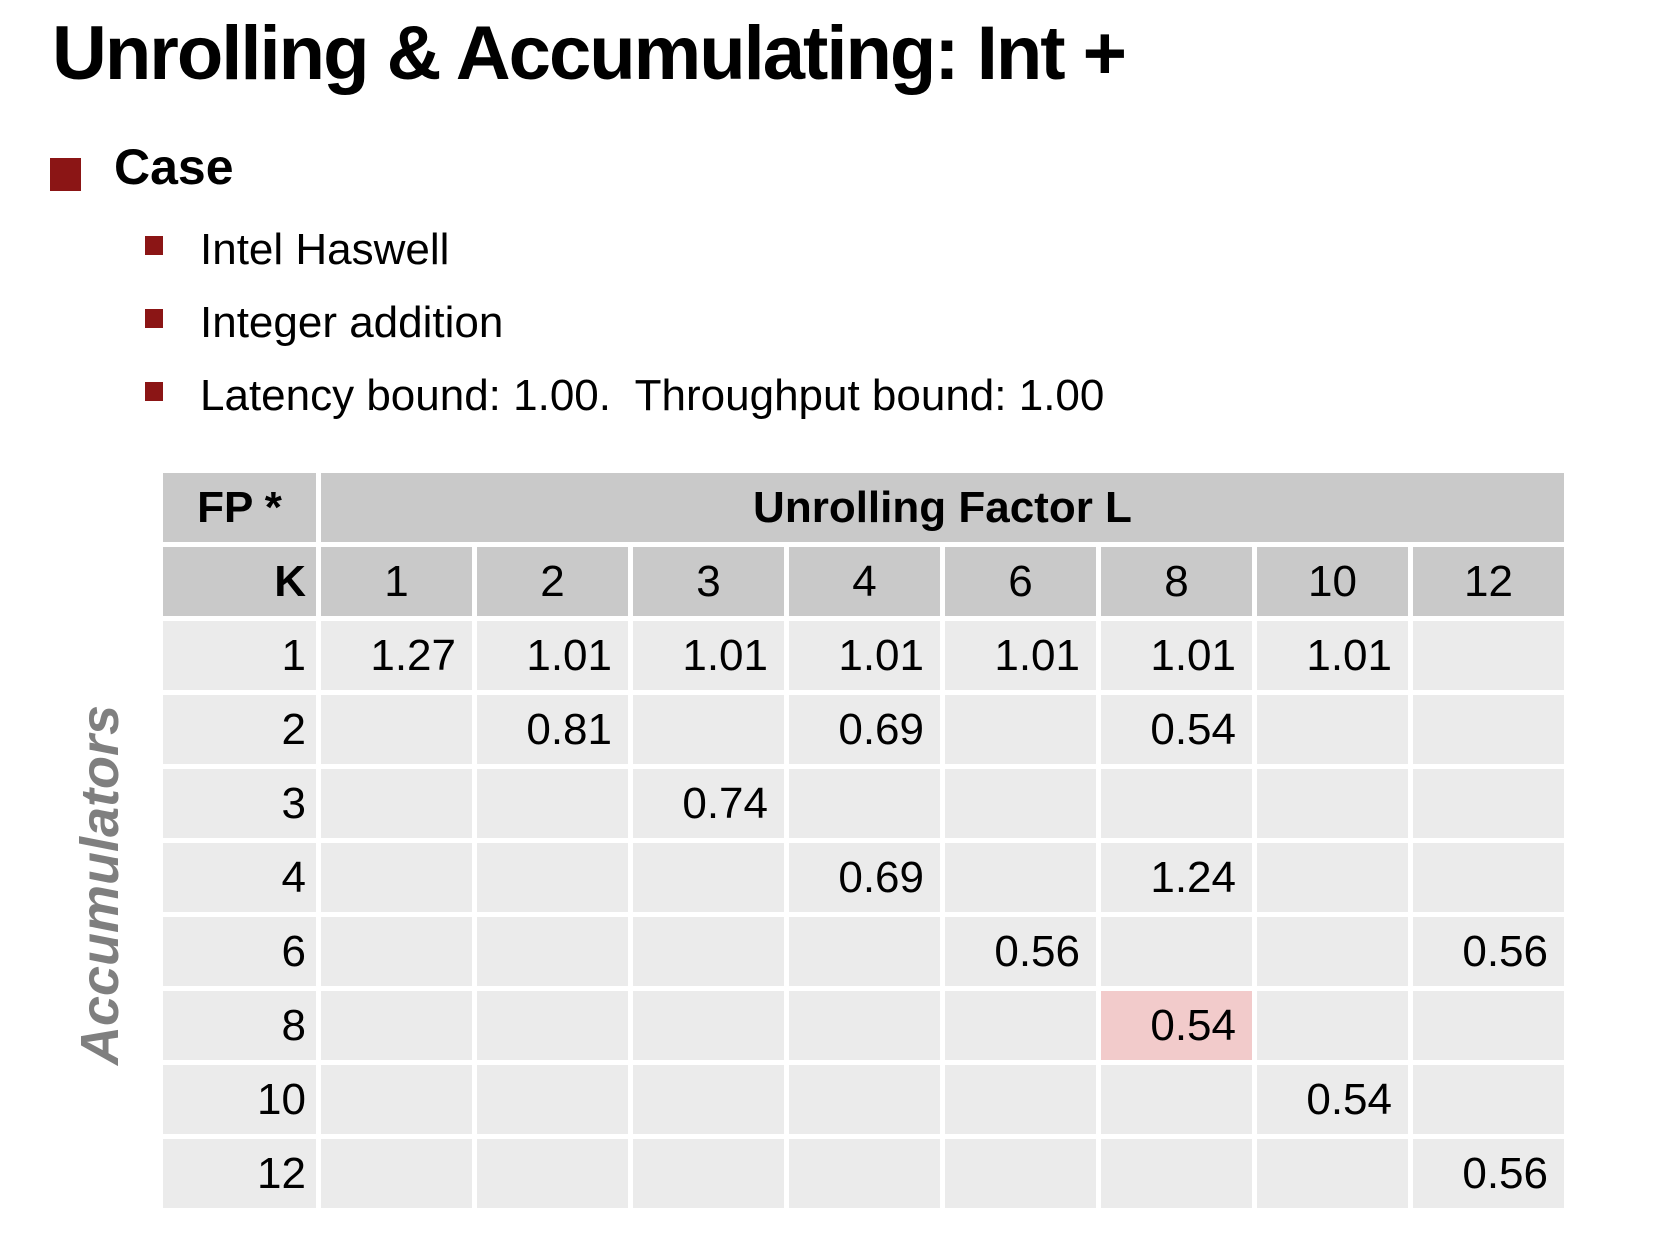 The width and height of the screenshot is (1665, 1241). What do you see at coordinates (239, 1173) in the screenshot?
I see `row-header-k: 12` at bounding box center [239, 1173].